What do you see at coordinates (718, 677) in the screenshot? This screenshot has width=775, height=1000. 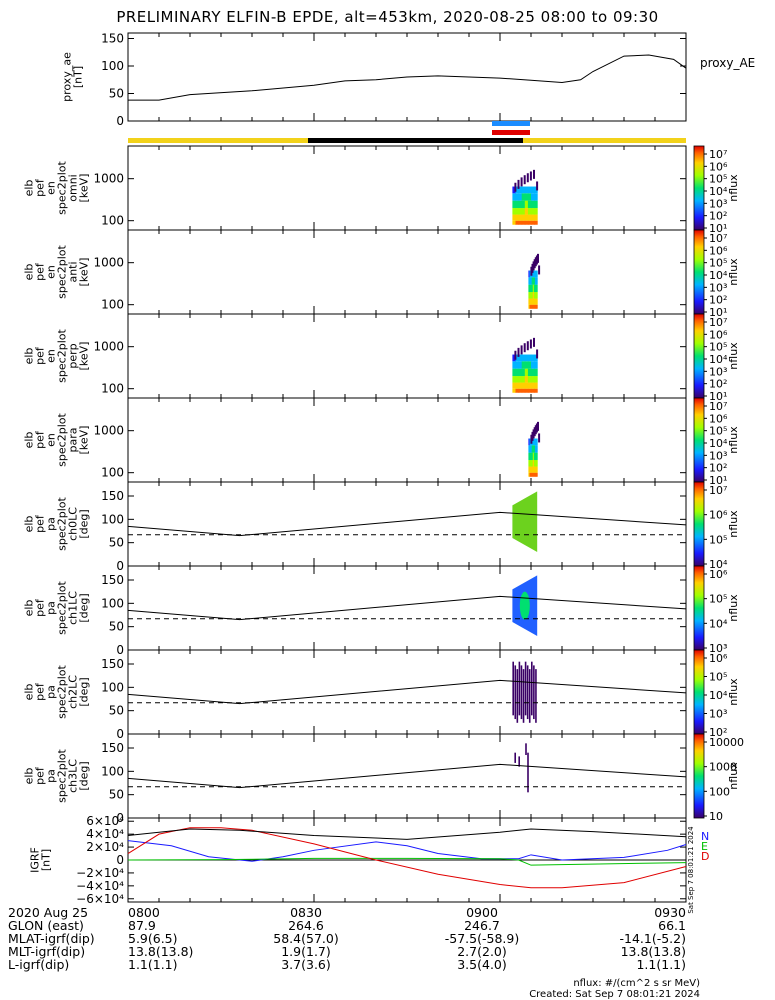 I see `lcbar2-cblabel-1: 10⁵` at bounding box center [718, 677].